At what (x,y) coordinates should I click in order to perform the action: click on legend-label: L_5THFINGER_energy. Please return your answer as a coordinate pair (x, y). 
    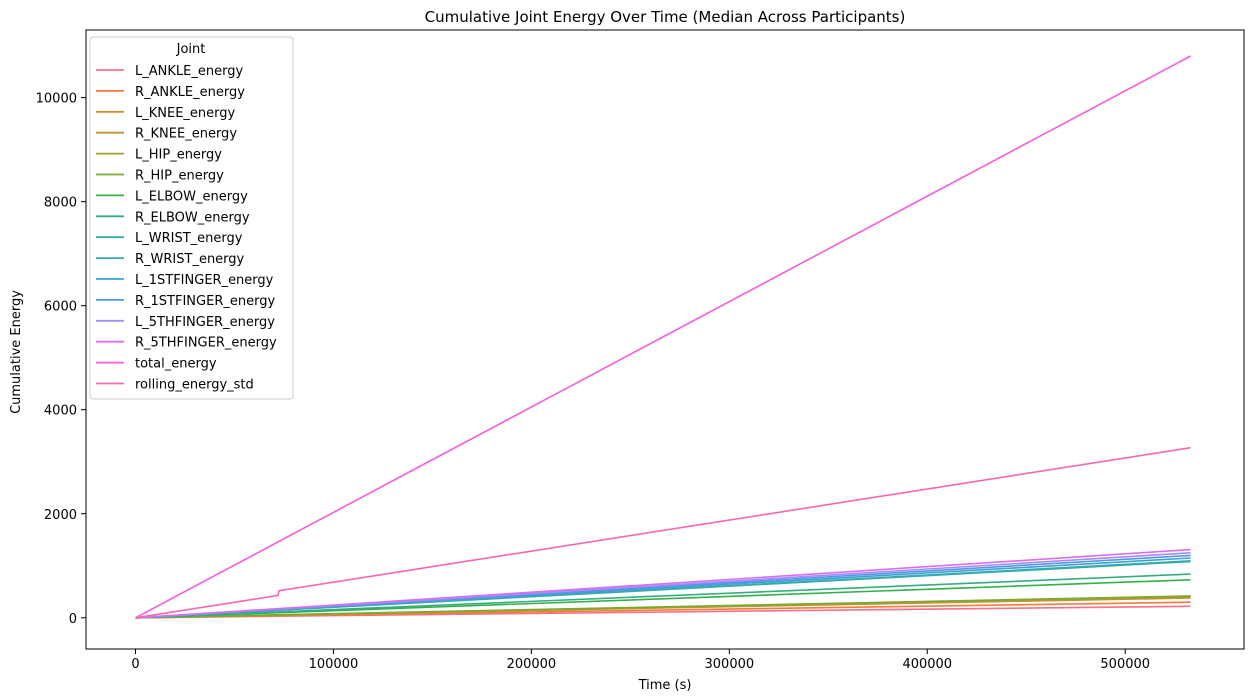
    Looking at the image, I should click on (205, 322).